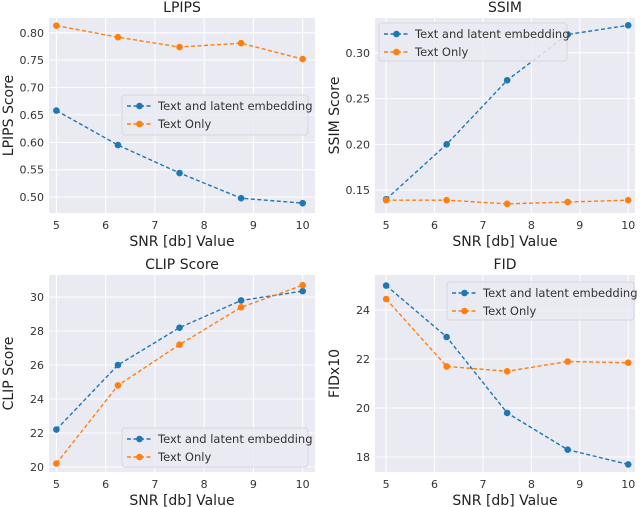 The image size is (640, 507). Describe the element at coordinates (32, 33) in the screenshot. I see `y-tick-label: 0.80` at that location.